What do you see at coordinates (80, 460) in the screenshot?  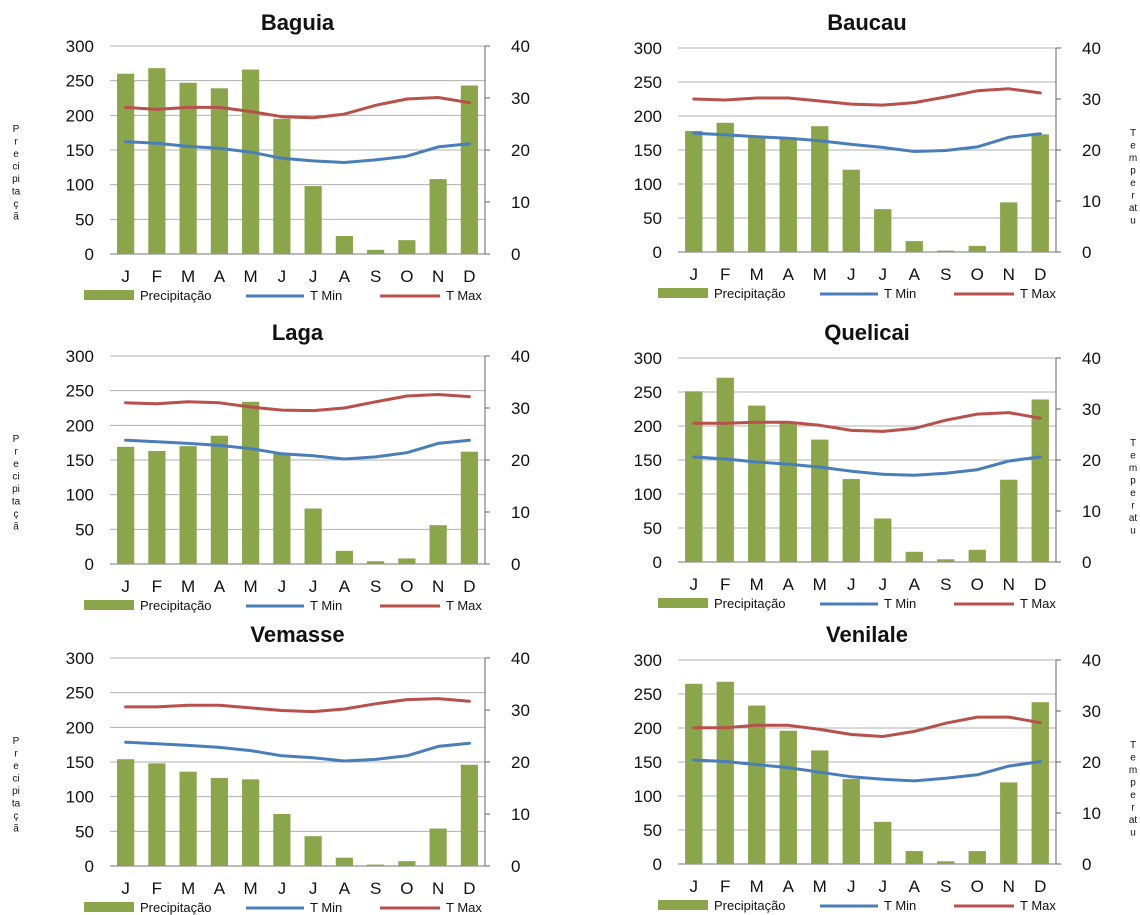 I see `left-axis-tick-label: 150` at bounding box center [80, 460].